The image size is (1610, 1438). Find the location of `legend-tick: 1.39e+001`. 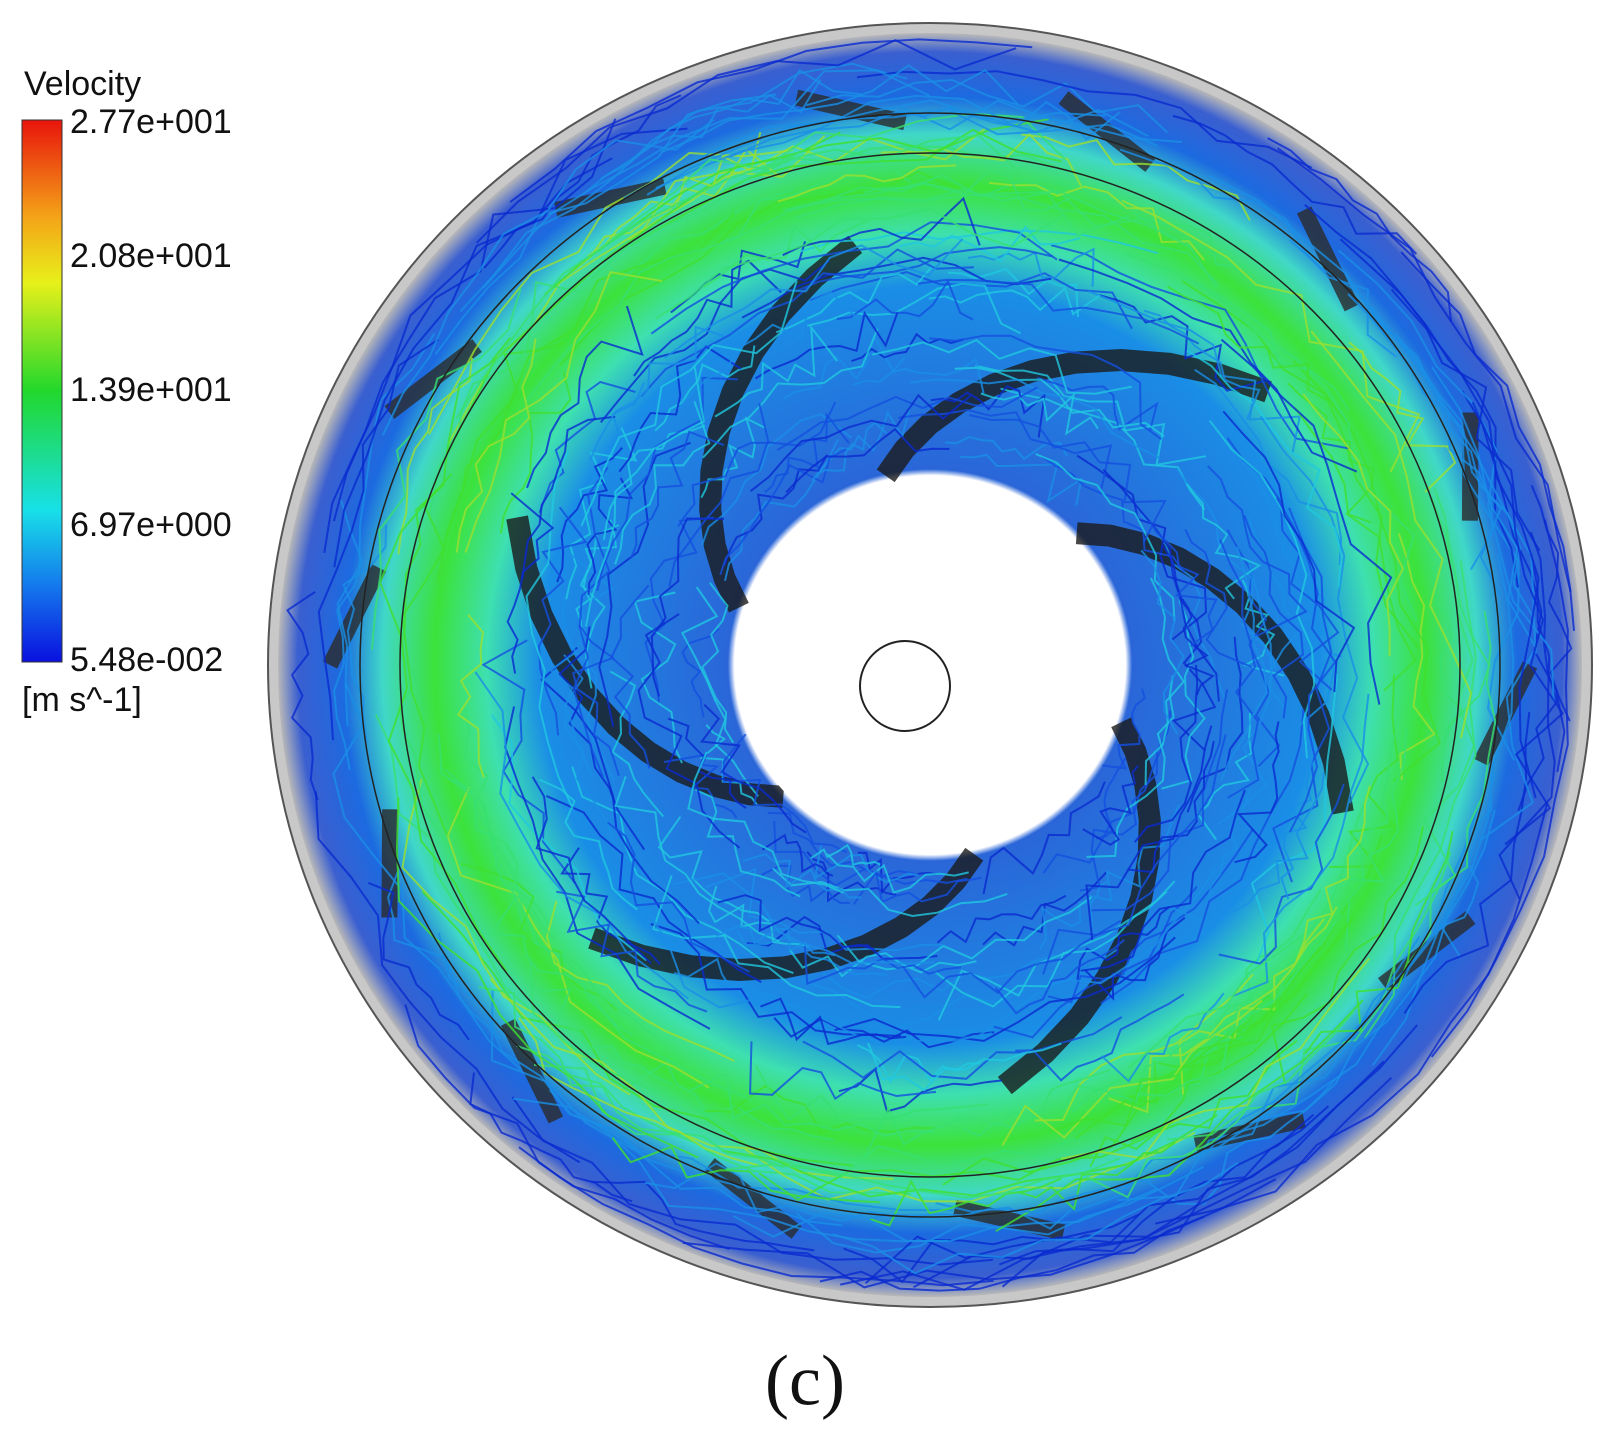

legend-tick: 1.39e+001 is located at coordinates (151, 390).